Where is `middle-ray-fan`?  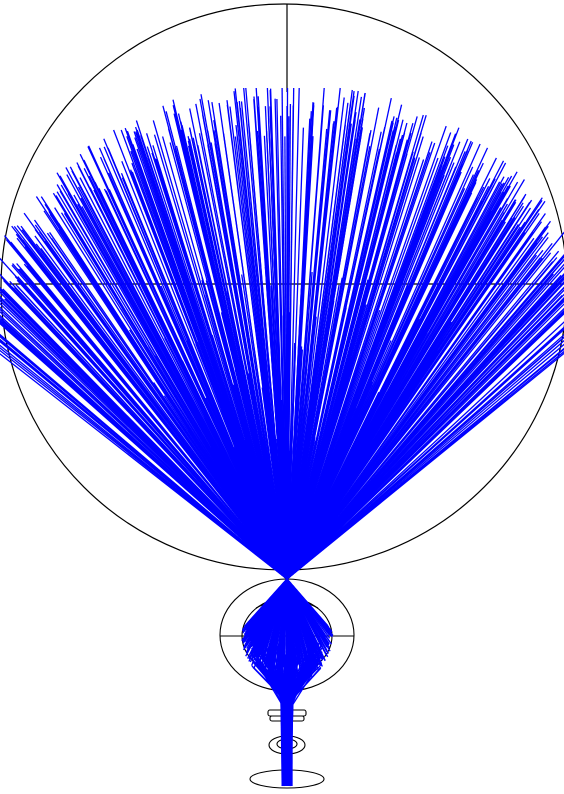 middle-ray-fan is located at coordinates (287, 644).